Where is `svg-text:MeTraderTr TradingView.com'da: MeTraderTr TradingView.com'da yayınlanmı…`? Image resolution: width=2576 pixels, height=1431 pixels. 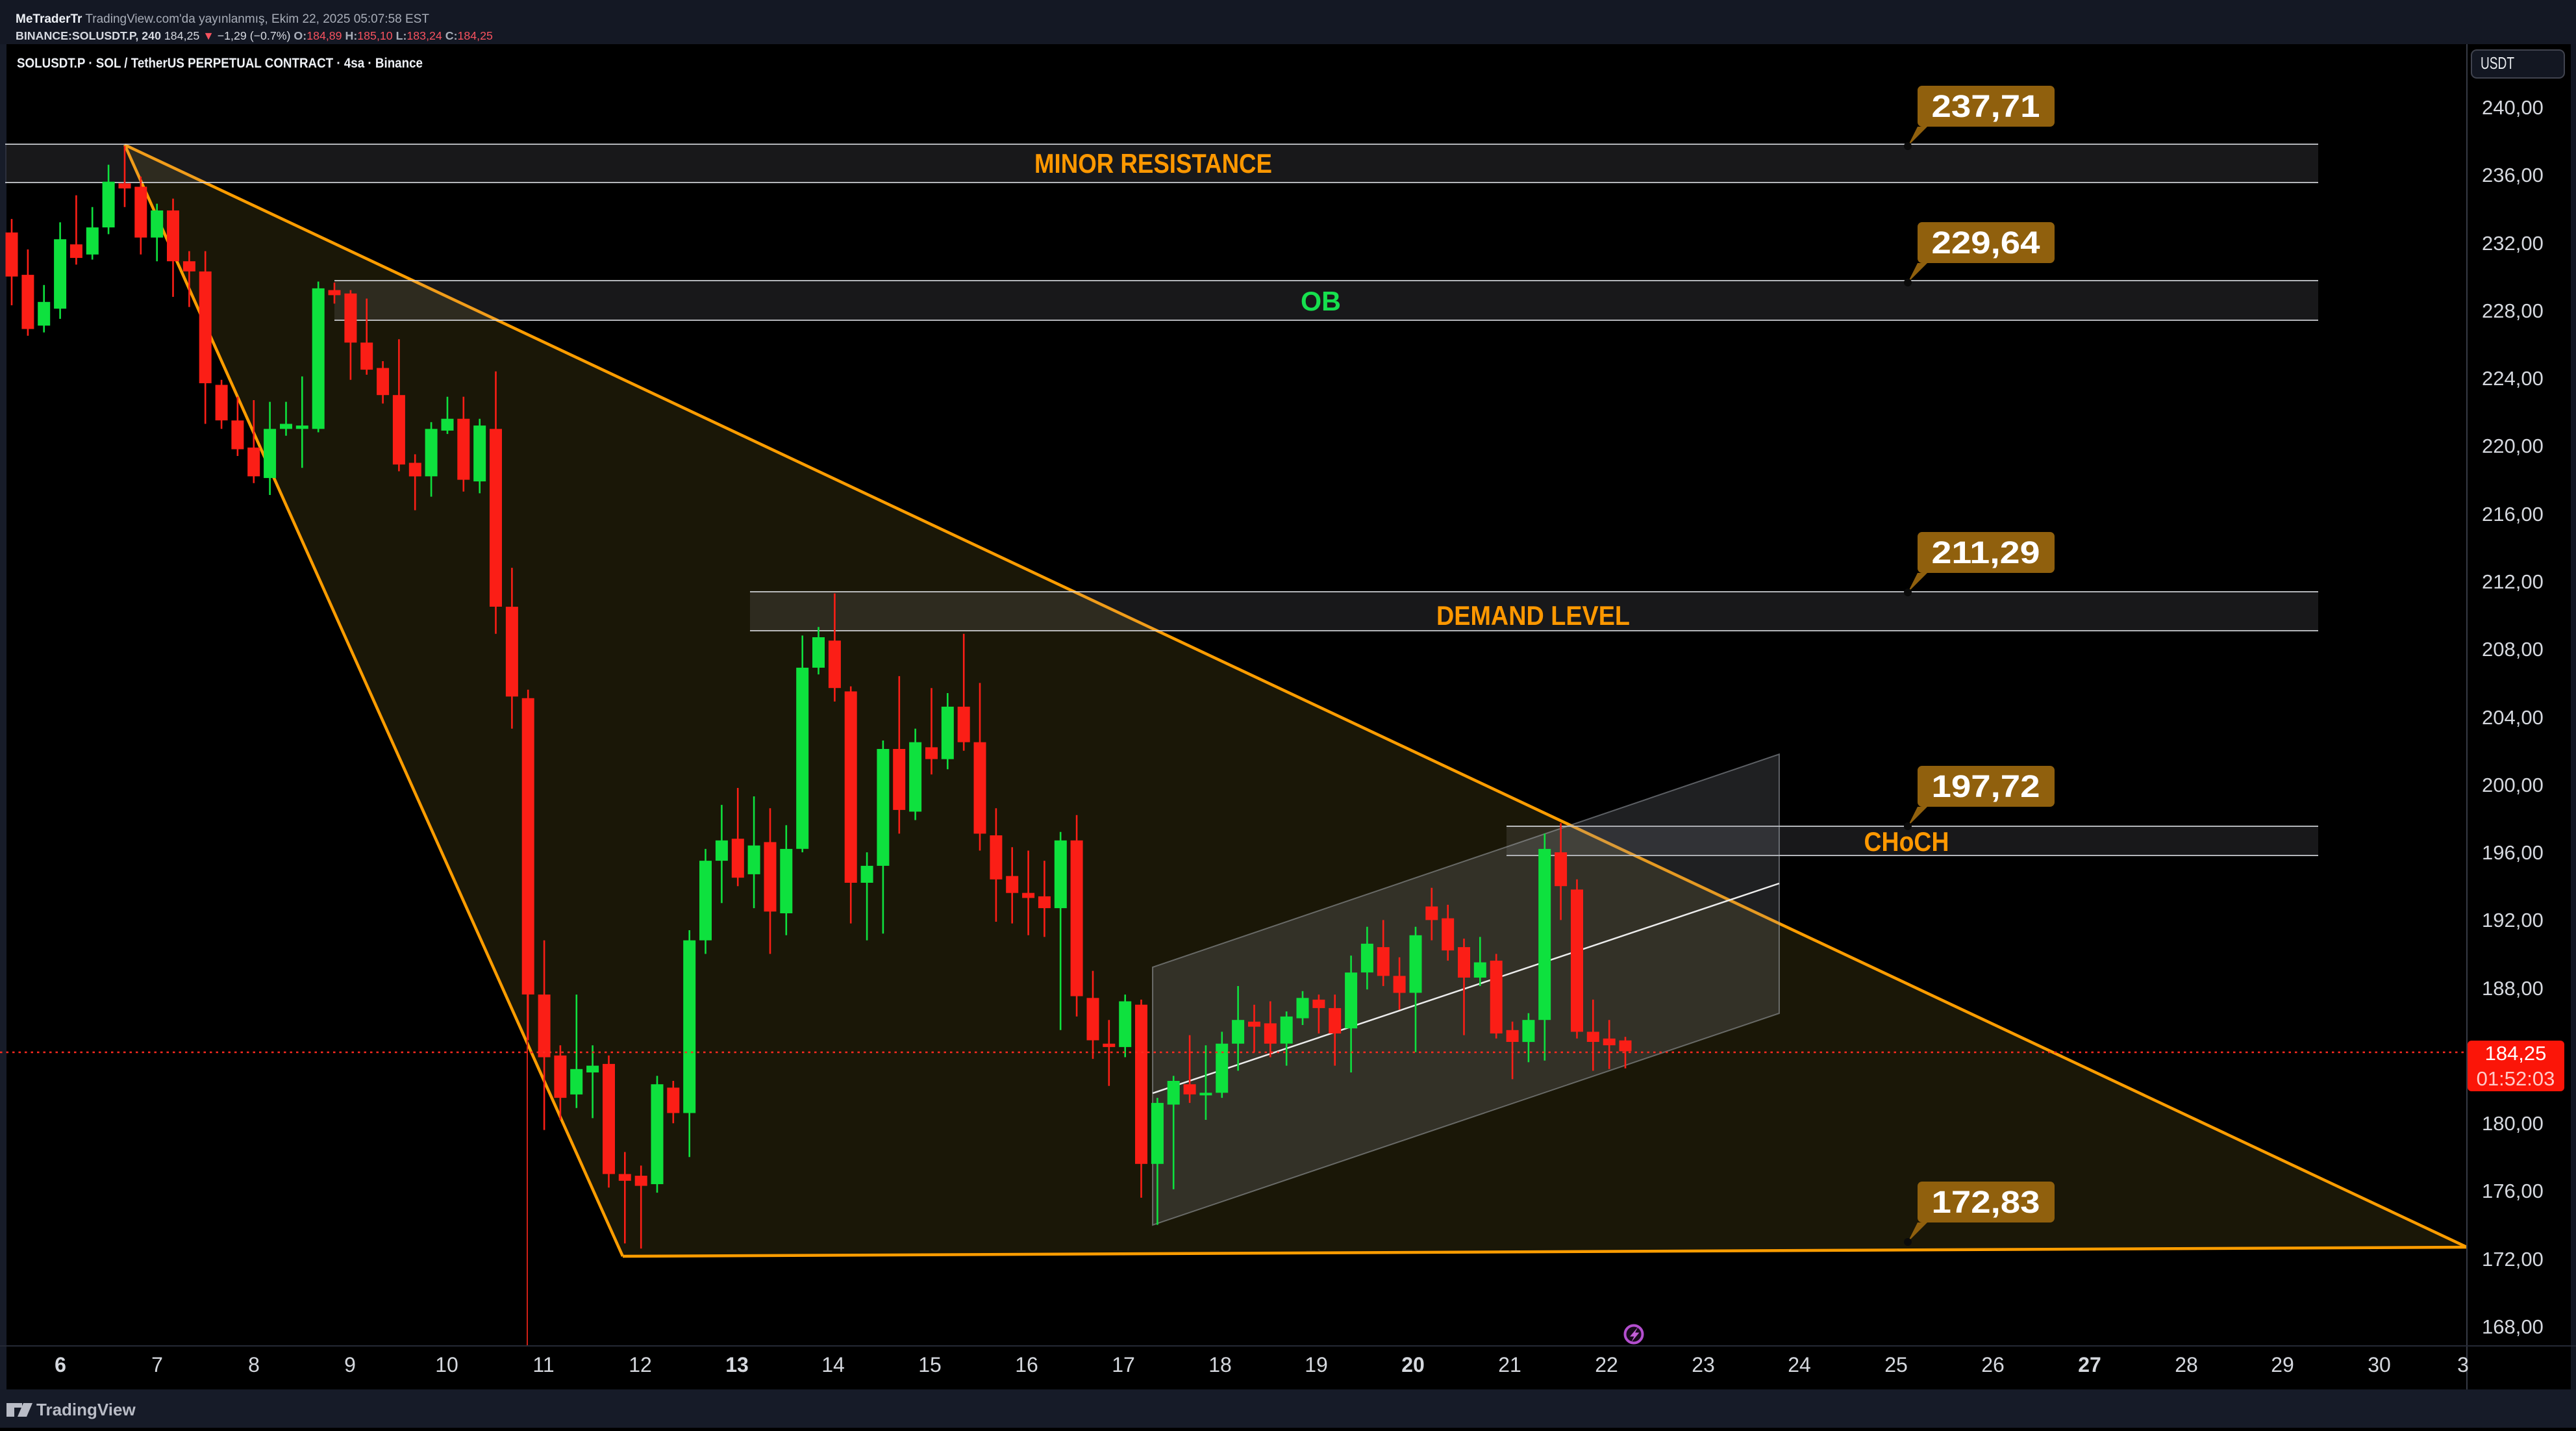
svg-text:MeTraderTr TradingView.com'da: MeTraderTr TradingView.com'da yayınlanmı… is located at coordinates (222, 19).